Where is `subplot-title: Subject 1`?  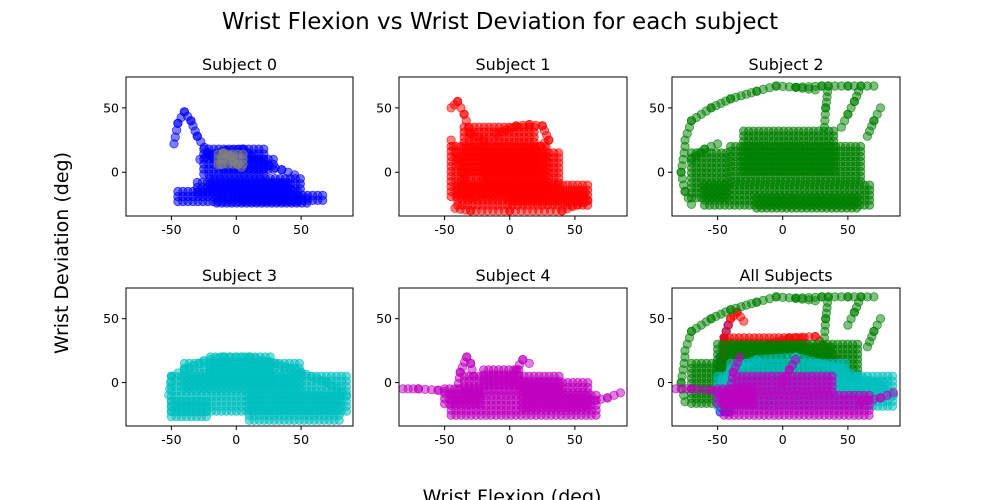 subplot-title: Subject 1 is located at coordinates (512, 64).